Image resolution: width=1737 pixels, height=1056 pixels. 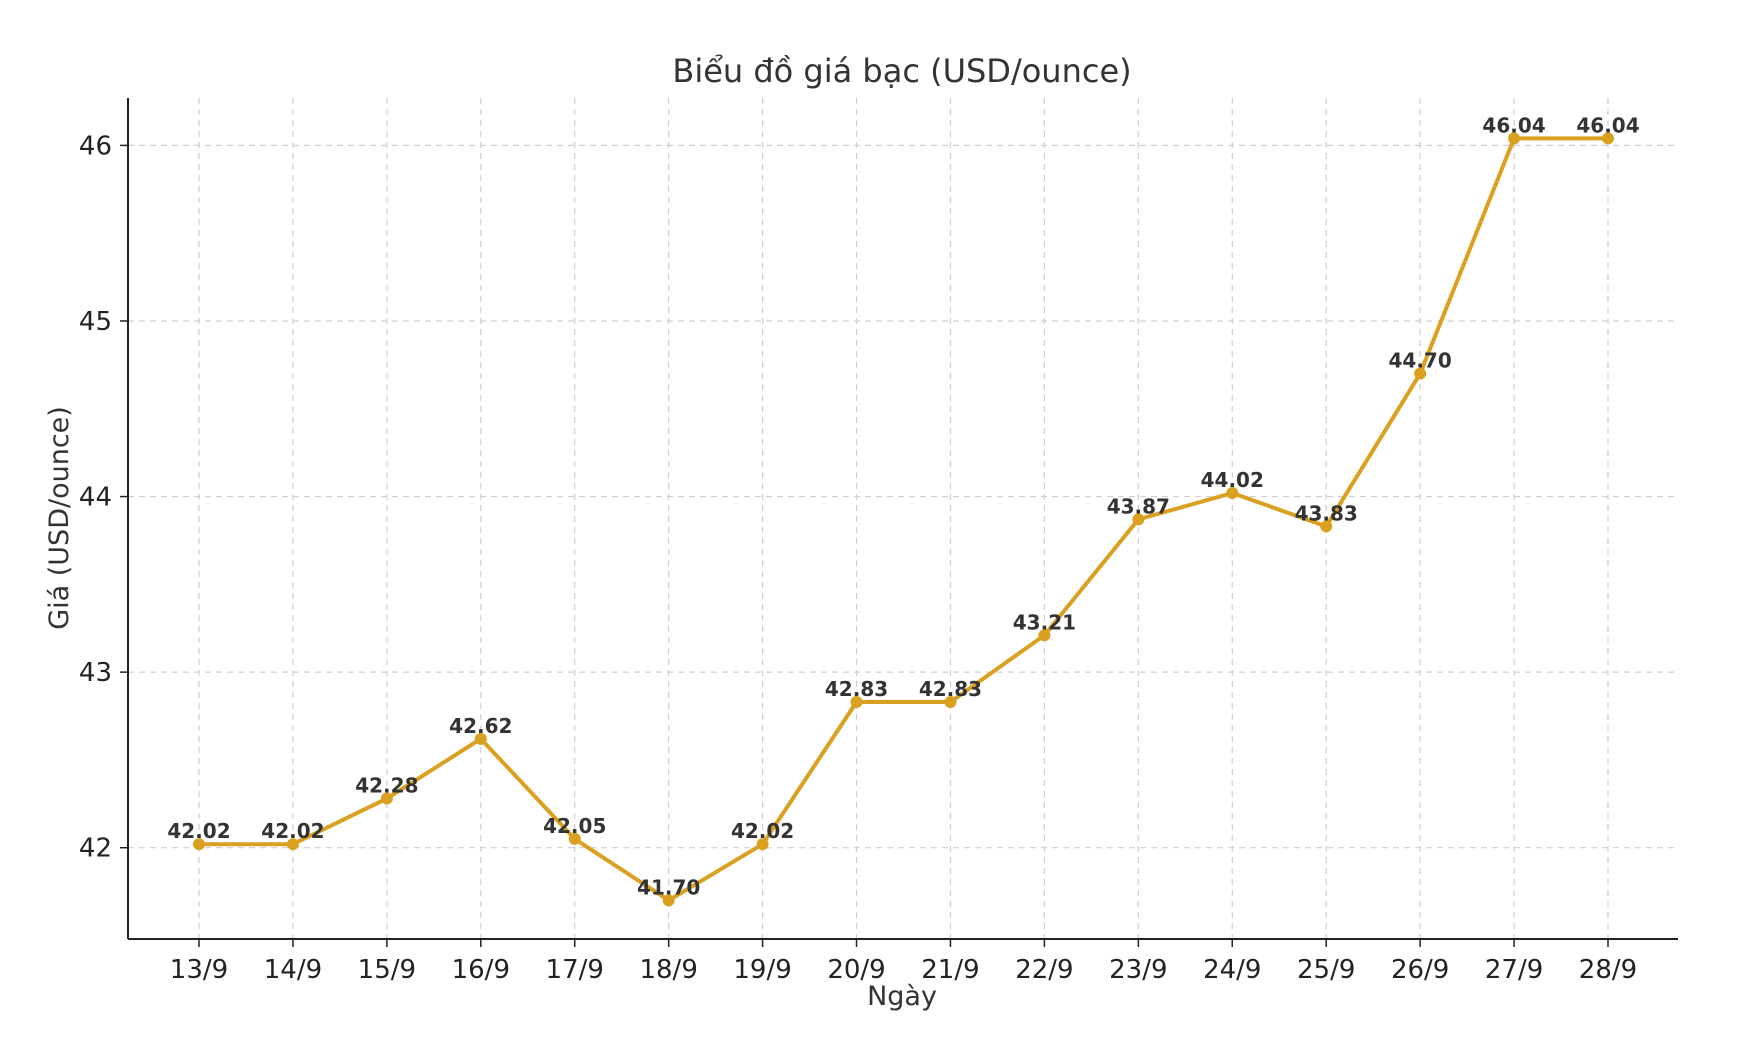 What do you see at coordinates (1514, 970) in the screenshot?
I see `x-tick-label: 27/9` at bounding box center [1514, 970].